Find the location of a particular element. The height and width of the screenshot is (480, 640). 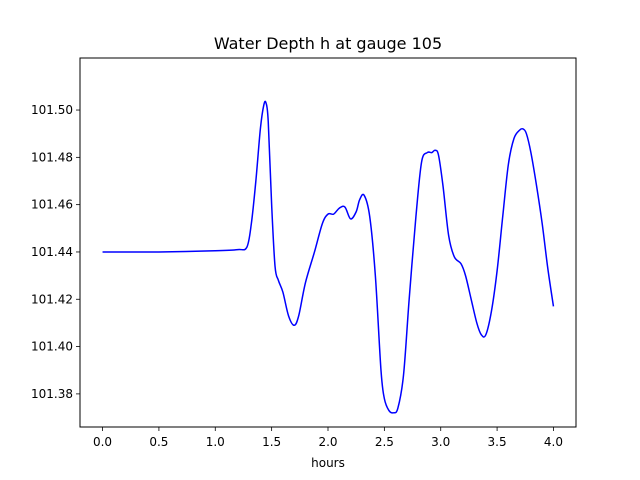

y-tick-label: 101.42 is located at coordinates (52, 299).